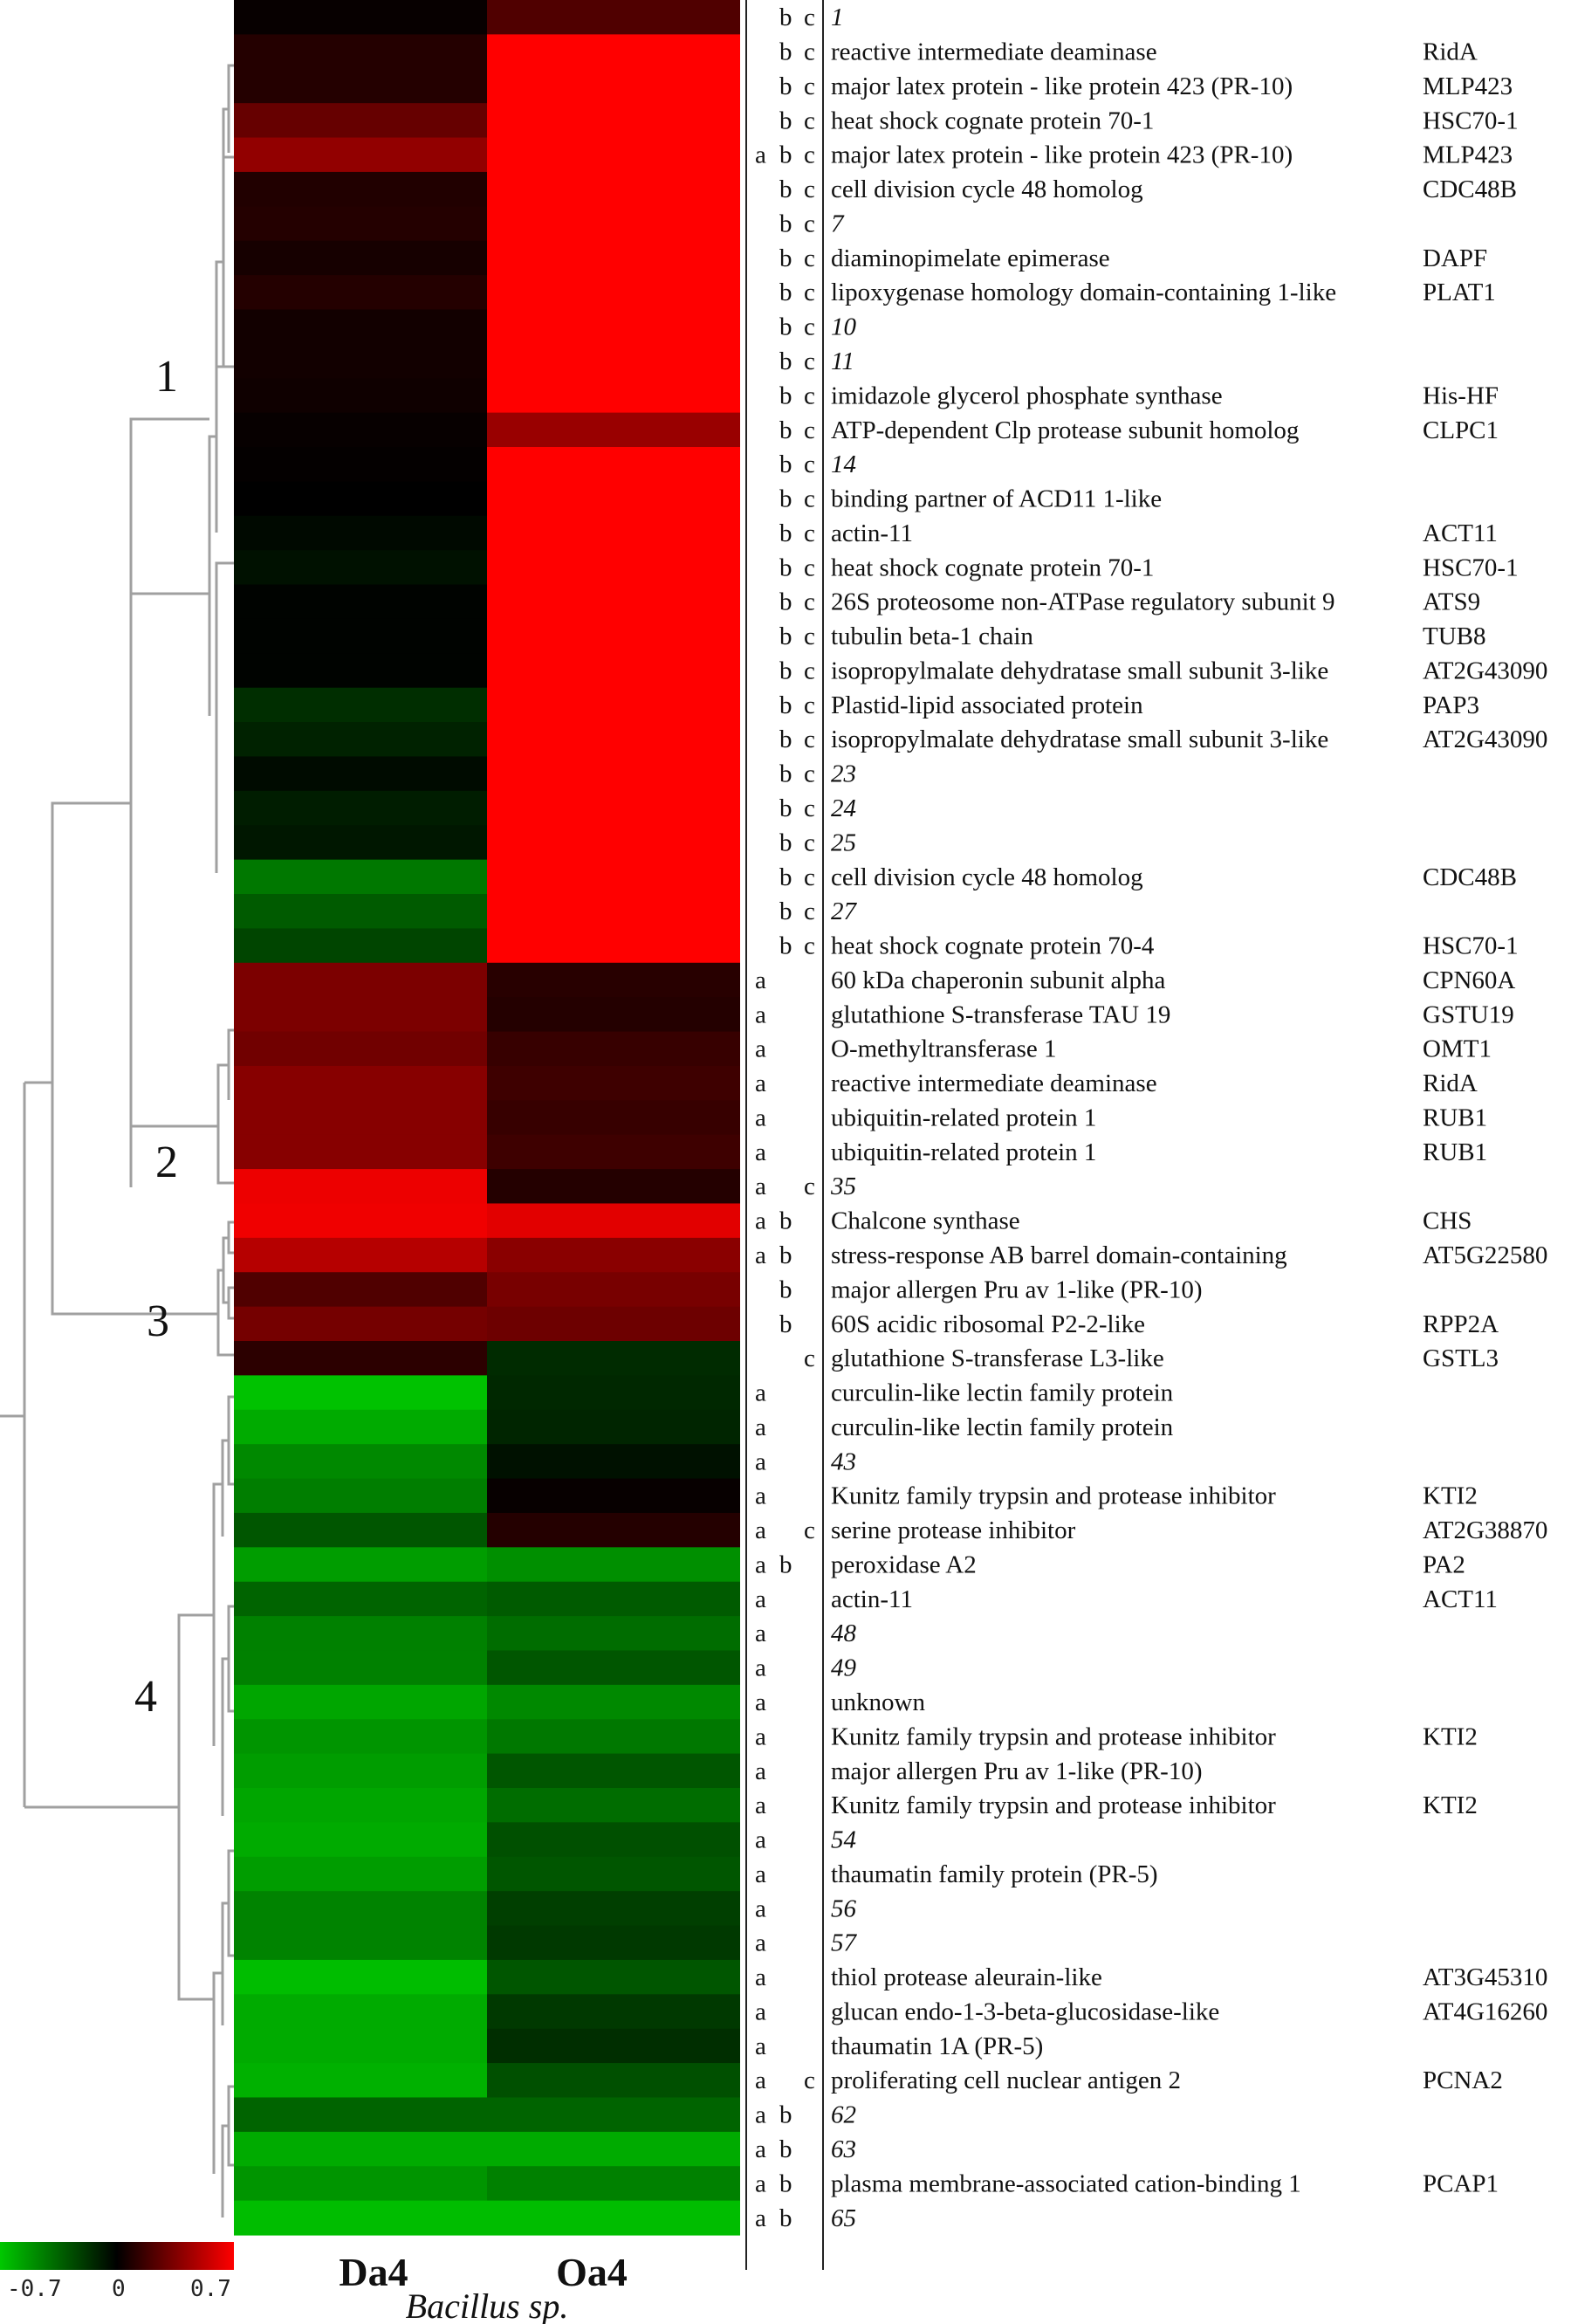  What do you see at coordinates (1444, 1564) in the screenshot?
I see `row-gene-46: PA2` at bounding box center [1444, 1564].